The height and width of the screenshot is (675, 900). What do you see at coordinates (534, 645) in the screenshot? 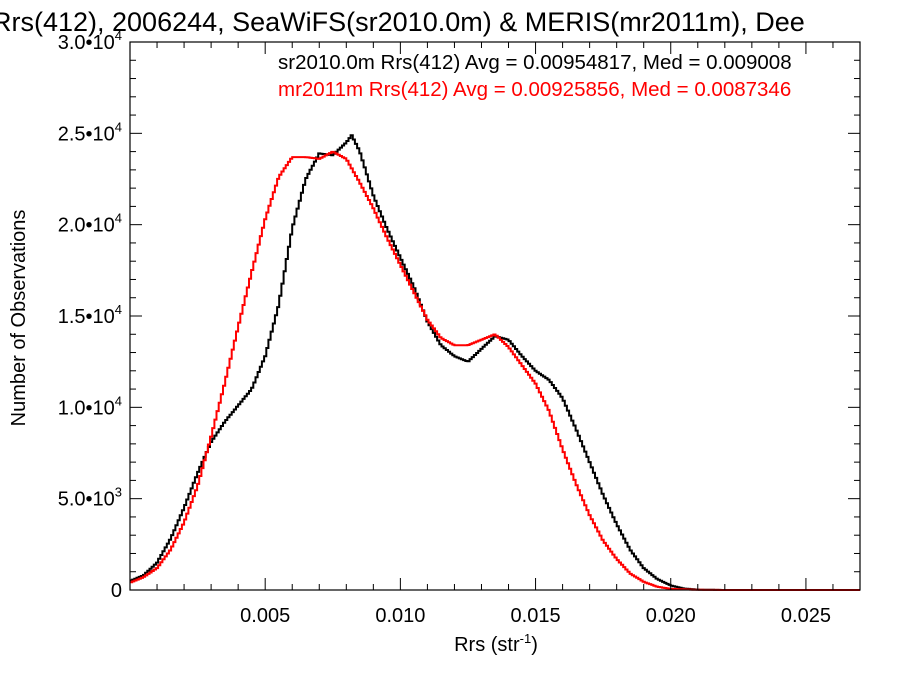
I see `x-axis-label-end: )` at bounding box center [534, 645].